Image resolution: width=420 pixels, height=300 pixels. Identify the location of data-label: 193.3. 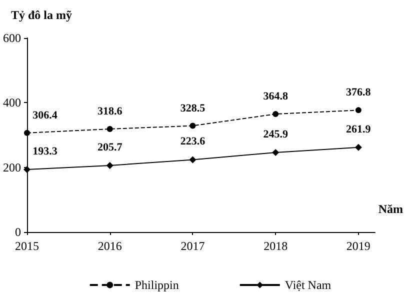
(45, 152).